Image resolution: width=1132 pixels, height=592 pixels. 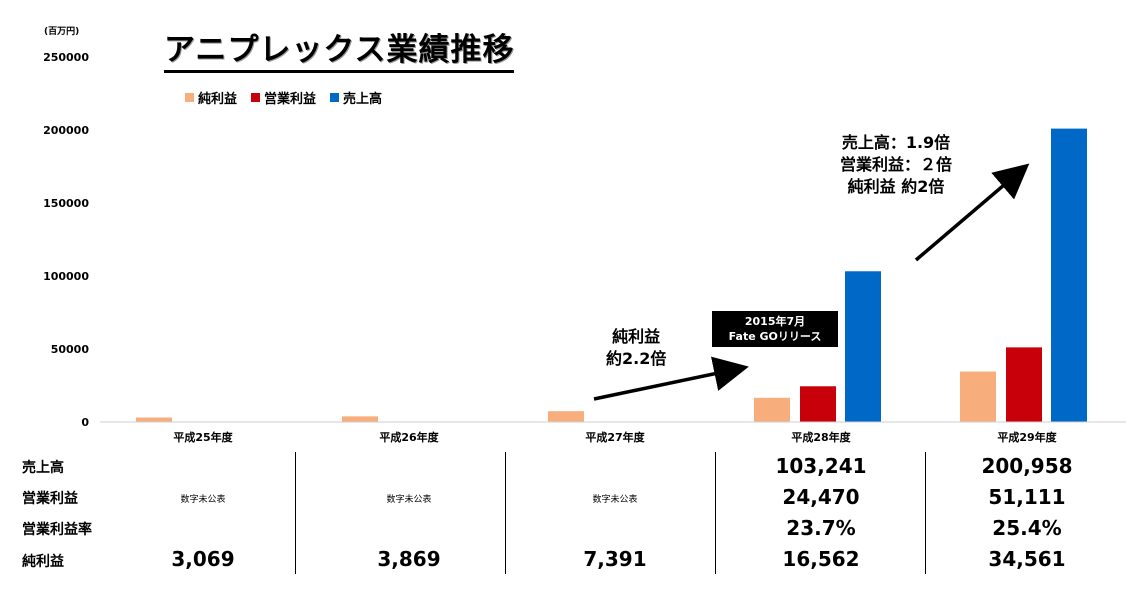 I want to click on x-tick-label: 平成25年度, so click(x=203, y=437).